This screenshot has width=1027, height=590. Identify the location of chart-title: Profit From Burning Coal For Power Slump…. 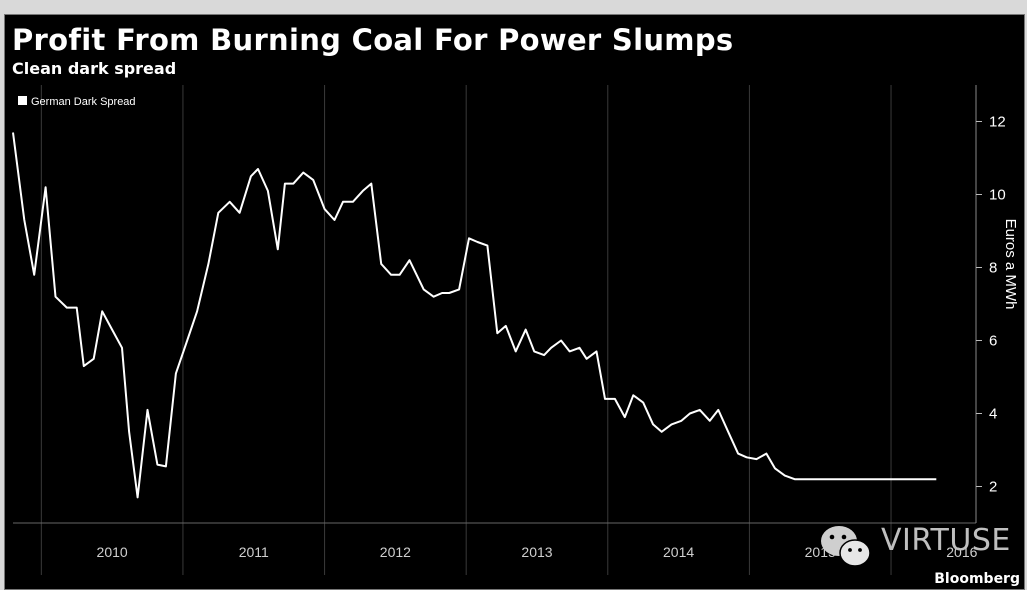
(373, 40).